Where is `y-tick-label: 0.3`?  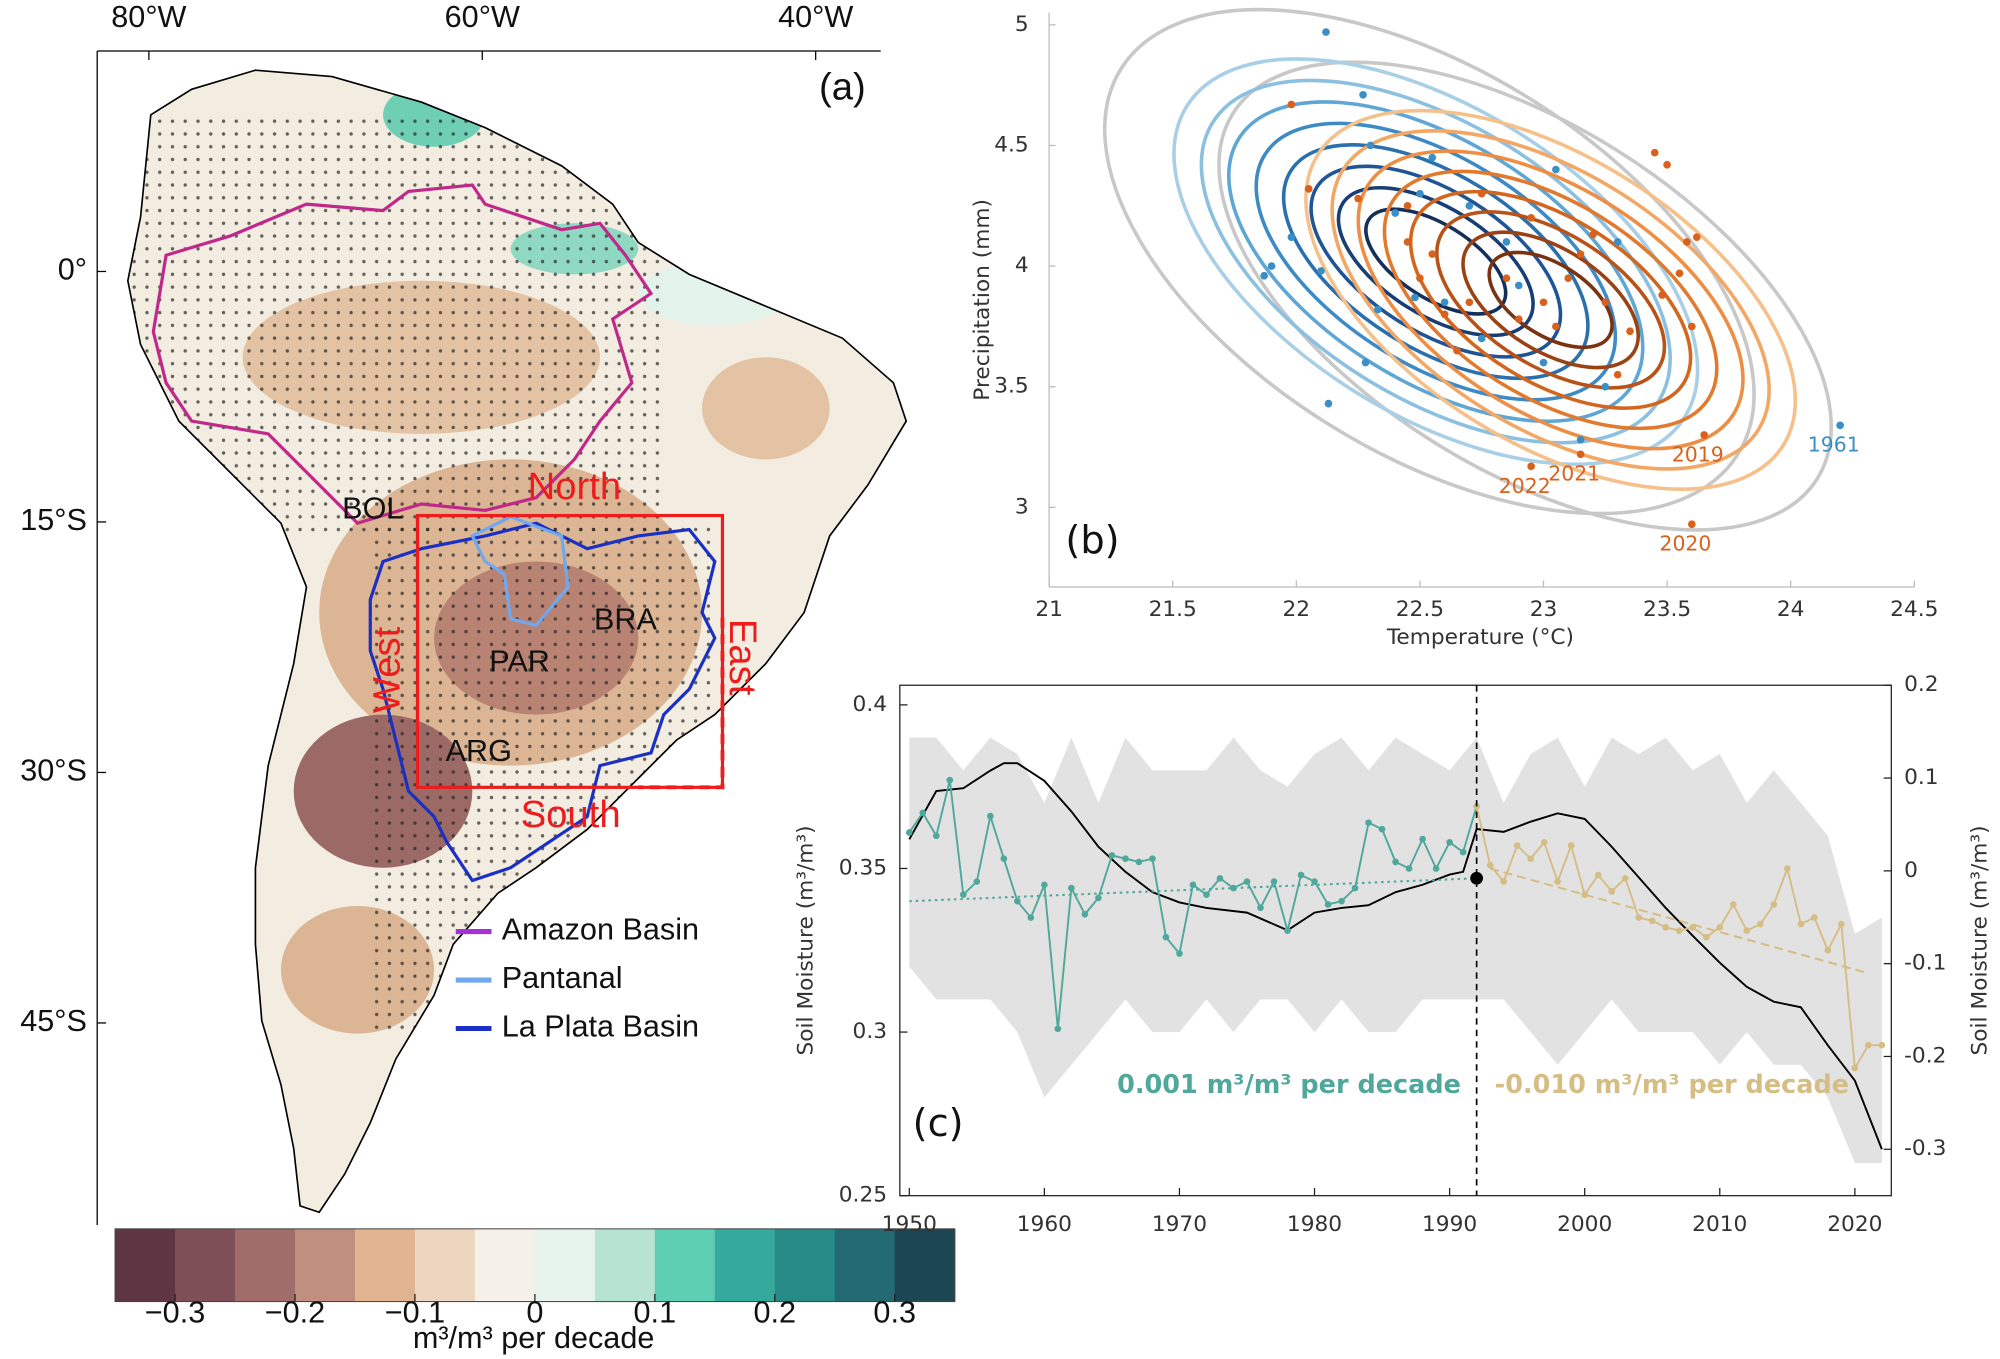 y-tick-label: 0.3 is located at coordinates (870, 1031).